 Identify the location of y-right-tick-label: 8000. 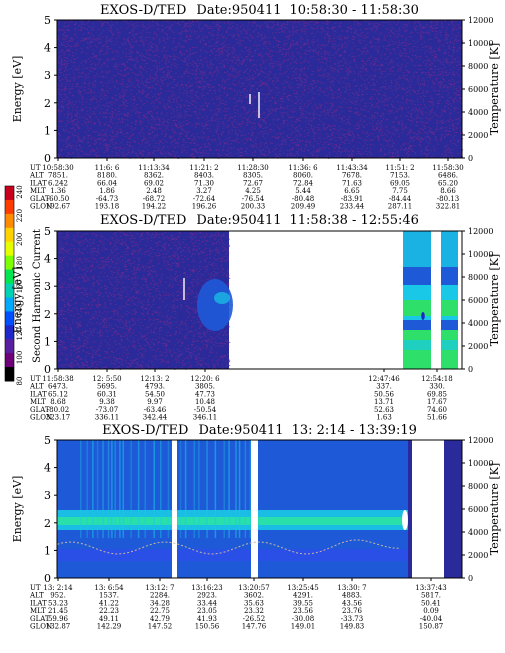
(478, 277).